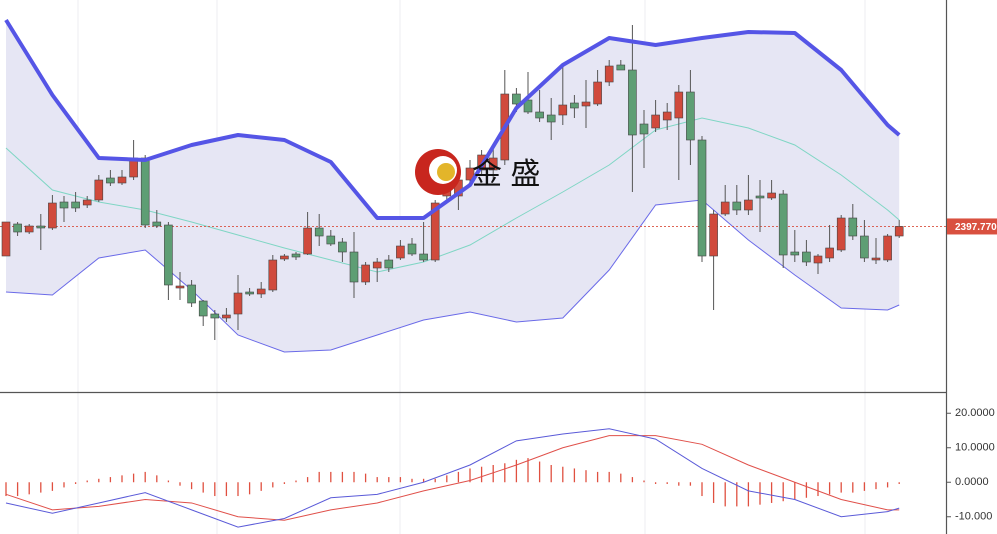 The image size is (997, 534). I want to click on price-label-box, so click(972, 226).